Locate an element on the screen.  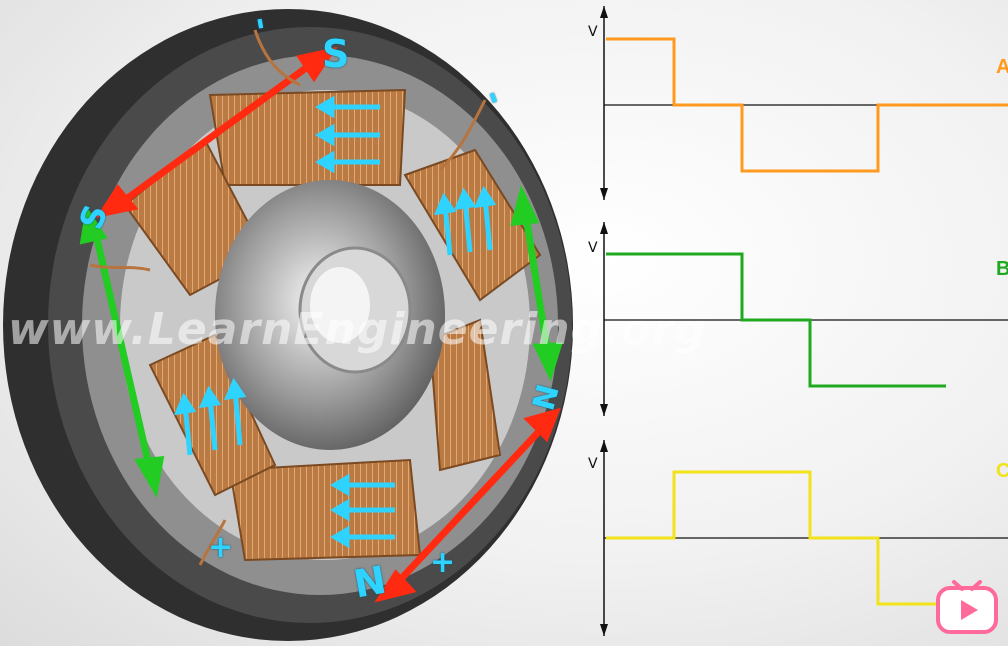
terminal-label-bottom-plus: + is located at coordinates (443, 562).